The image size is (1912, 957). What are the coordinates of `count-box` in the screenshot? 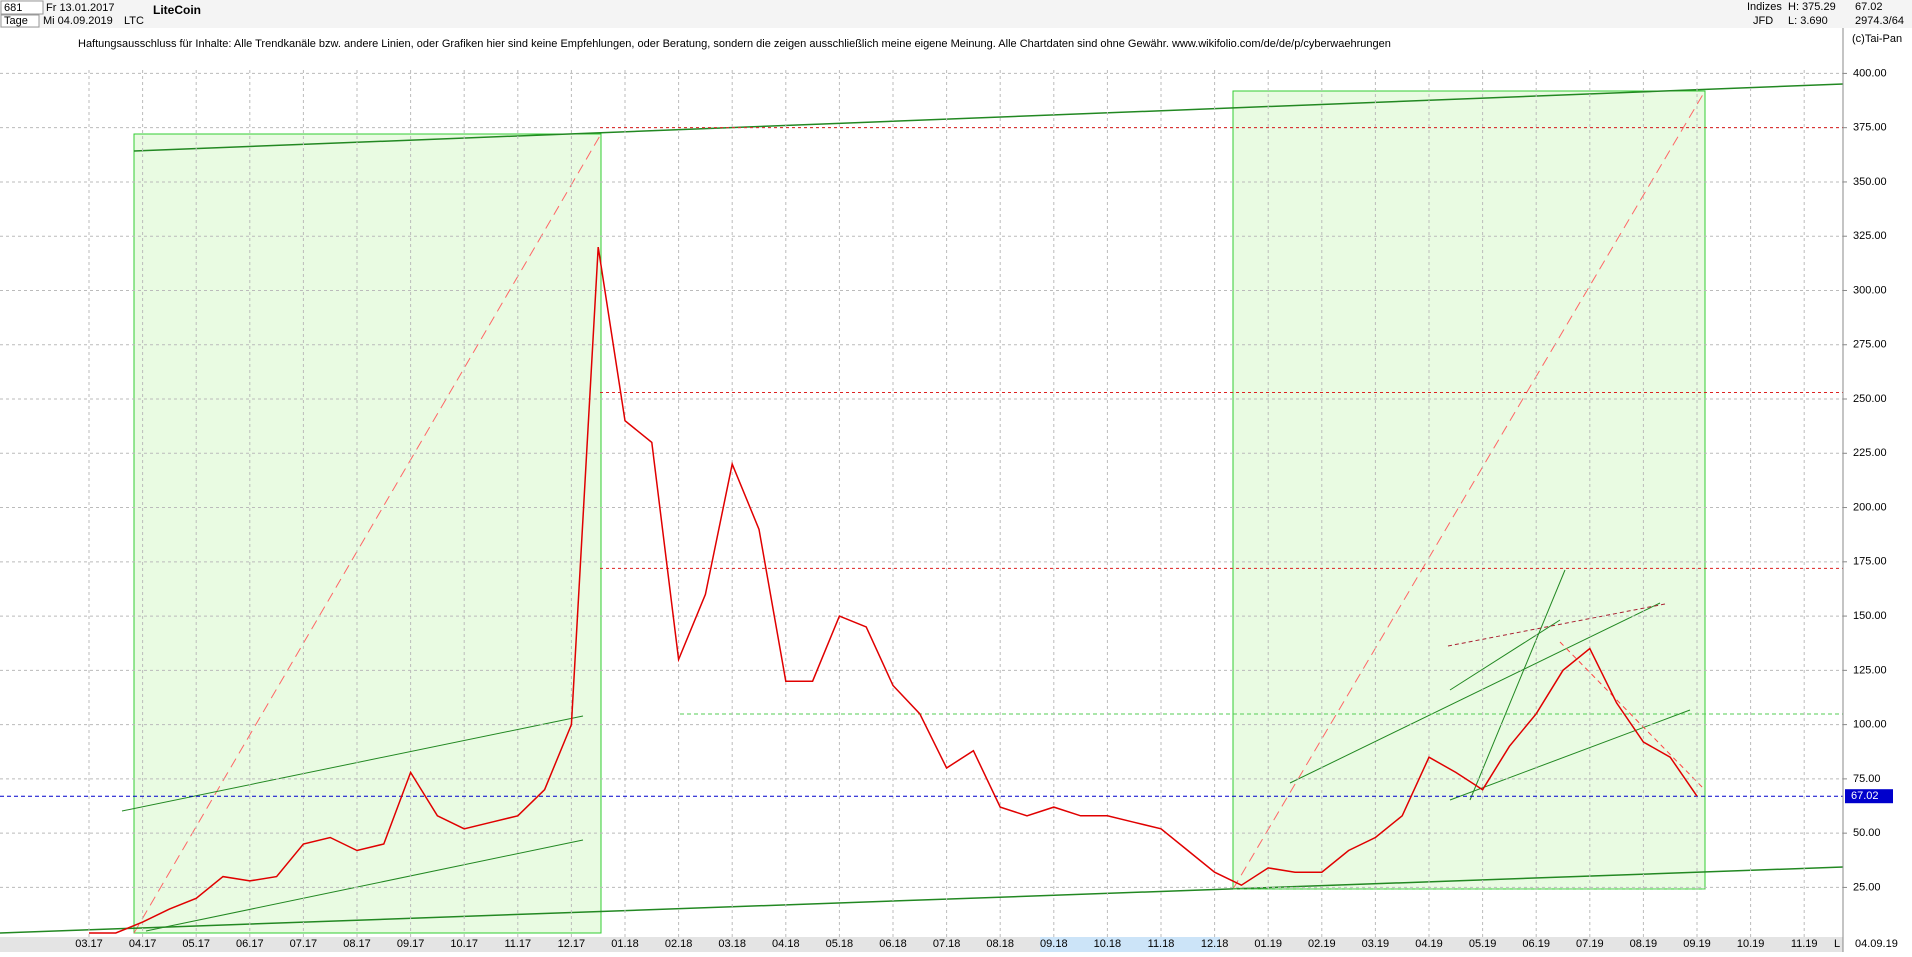 It's located at (22, 7).